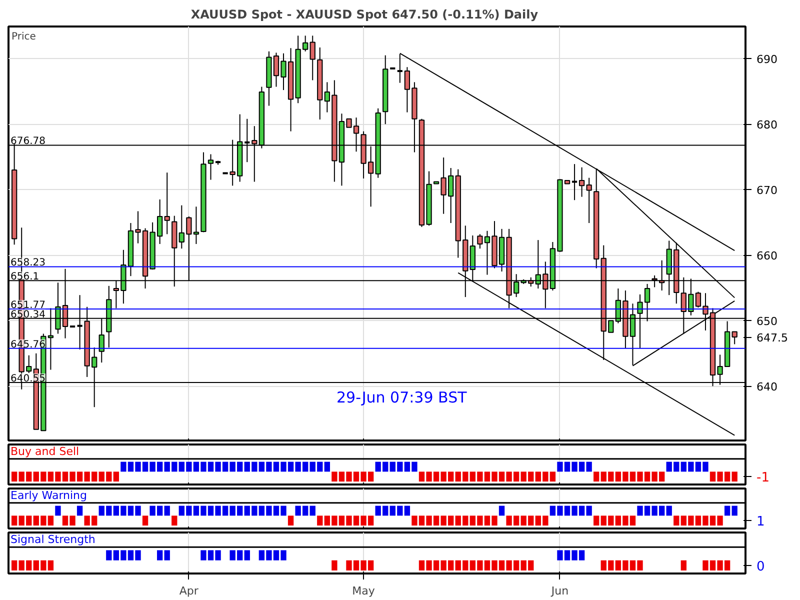  I want to click on chart-title: Early Warning, so click(49, 495).